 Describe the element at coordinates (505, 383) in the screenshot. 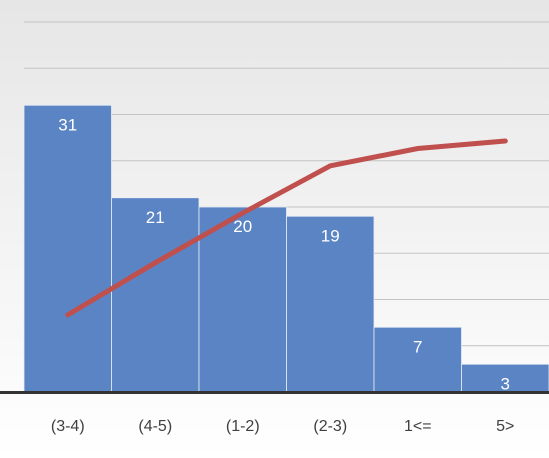

I see `bar-data-label: 3` at that location.